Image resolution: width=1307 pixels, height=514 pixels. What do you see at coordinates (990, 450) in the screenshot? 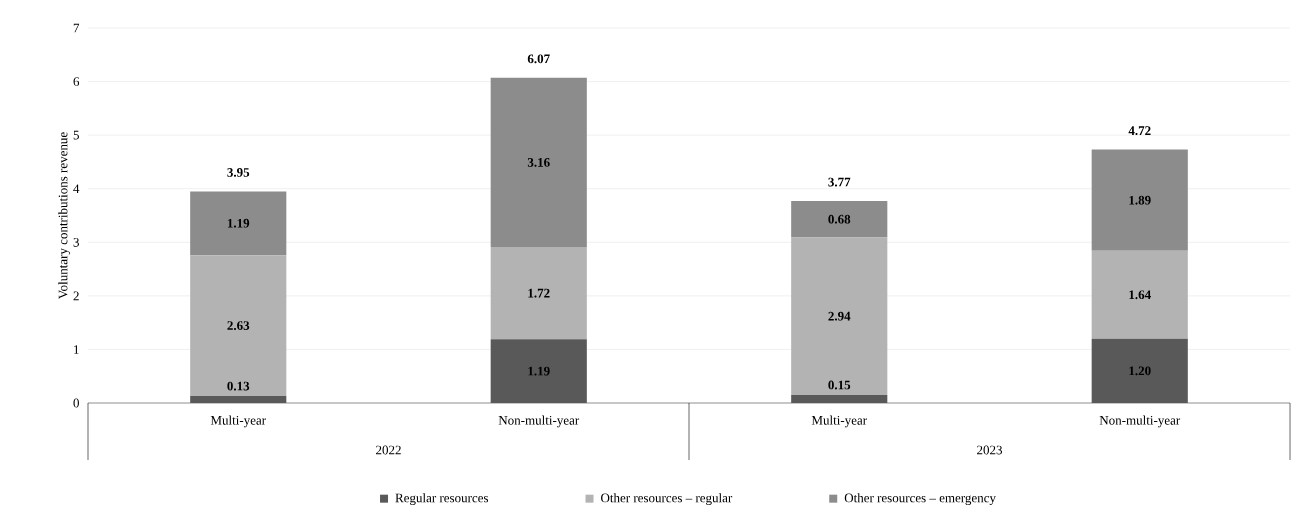
I see `text: 2023` at bounding box center [990, 450].